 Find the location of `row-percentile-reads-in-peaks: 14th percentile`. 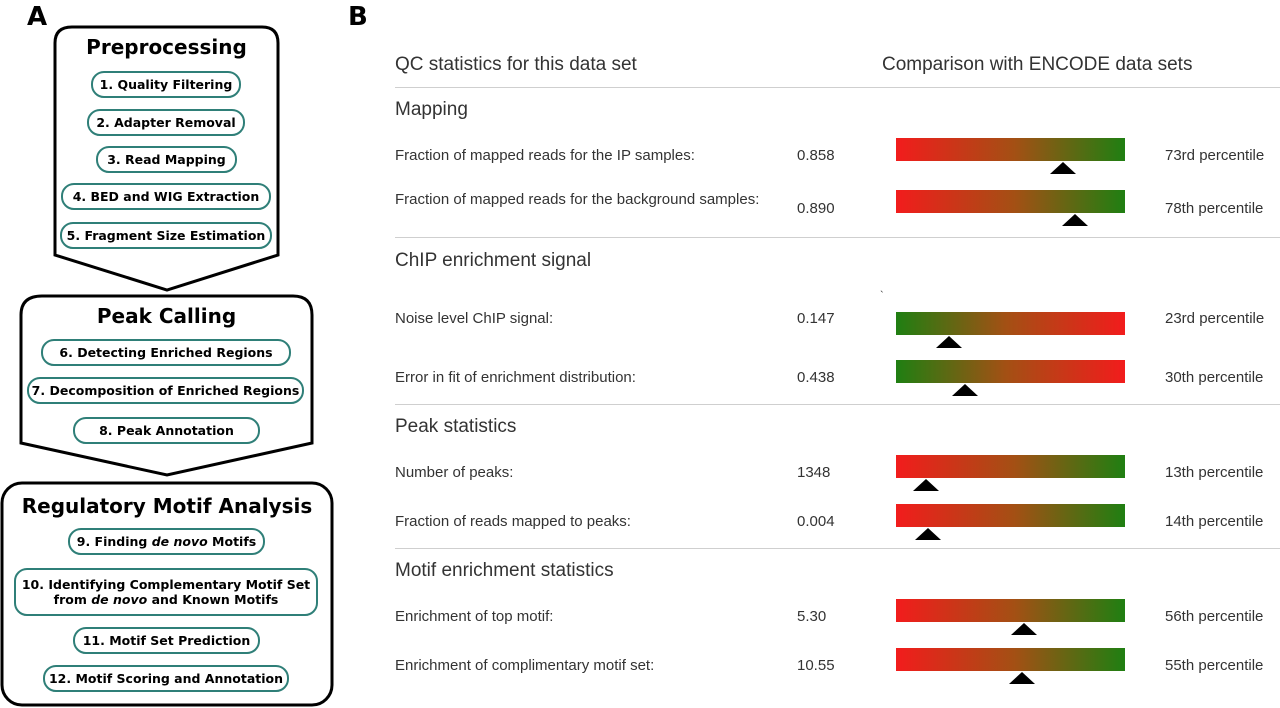

row-percentile-reads-in-peaks: 14th percentile is located at coordinates (1214, 521).